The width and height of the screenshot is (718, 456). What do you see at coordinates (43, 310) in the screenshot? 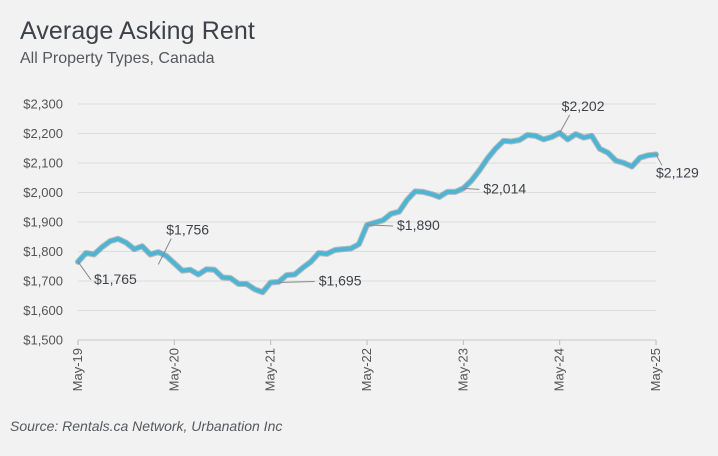
I see `y-tick-label: $1,600` at bounding box center [43, 310].